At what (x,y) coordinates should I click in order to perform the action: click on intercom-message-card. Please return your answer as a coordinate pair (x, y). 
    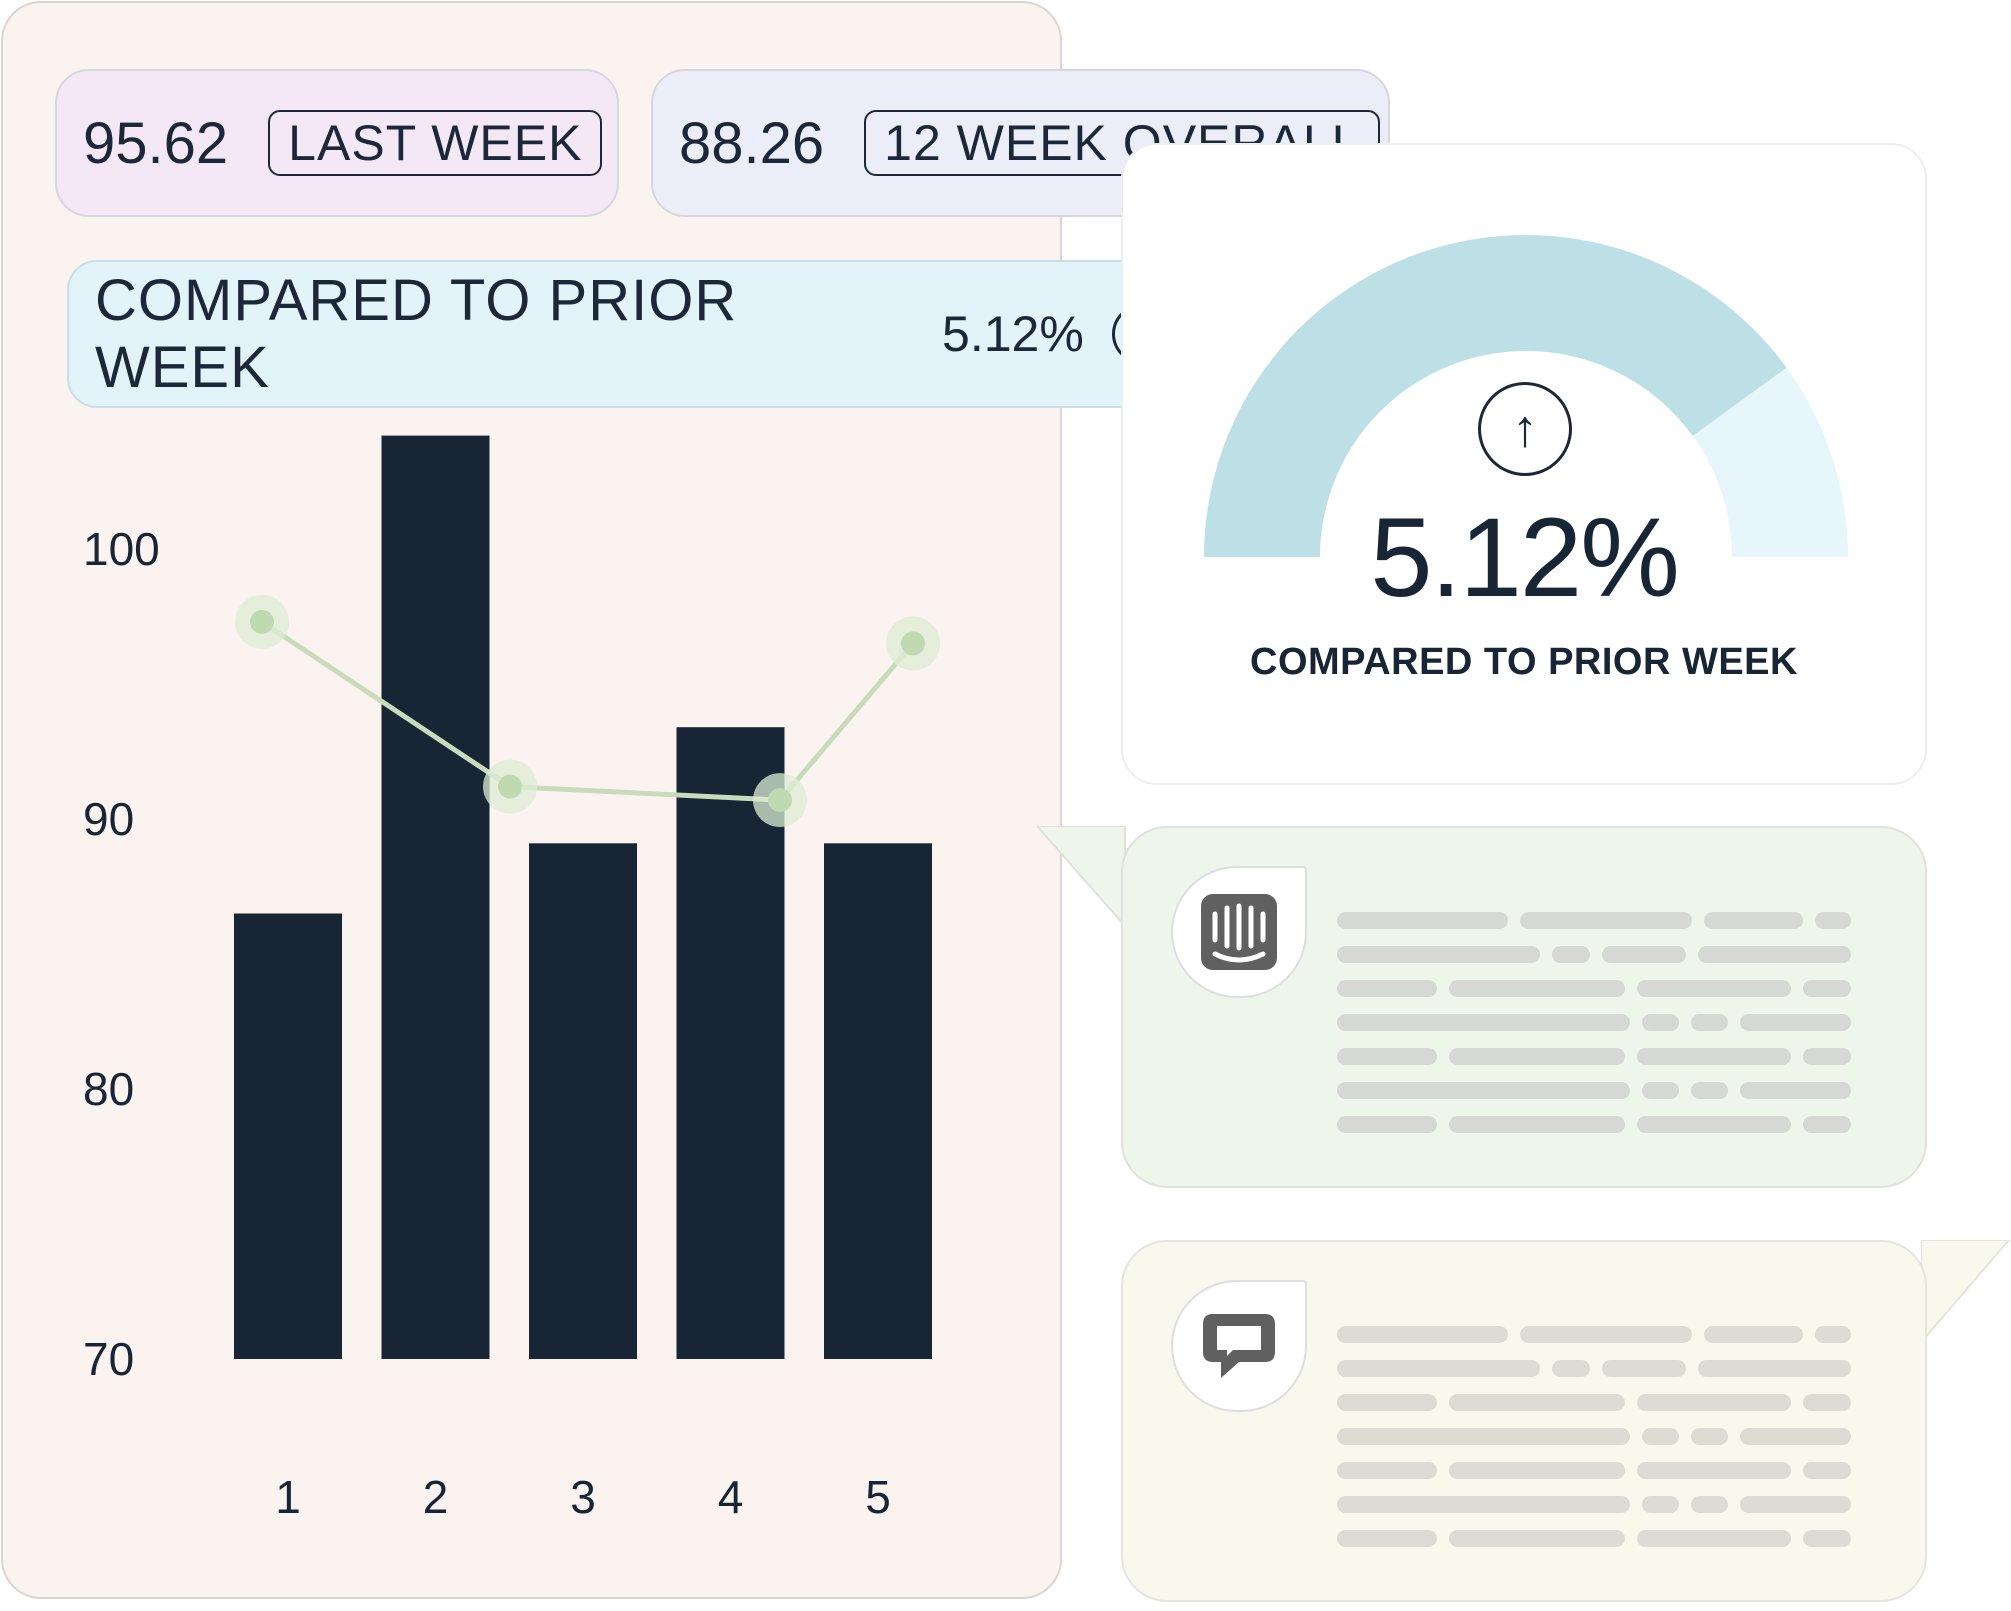
    Looking at the image, I should click on (1524, 1007).